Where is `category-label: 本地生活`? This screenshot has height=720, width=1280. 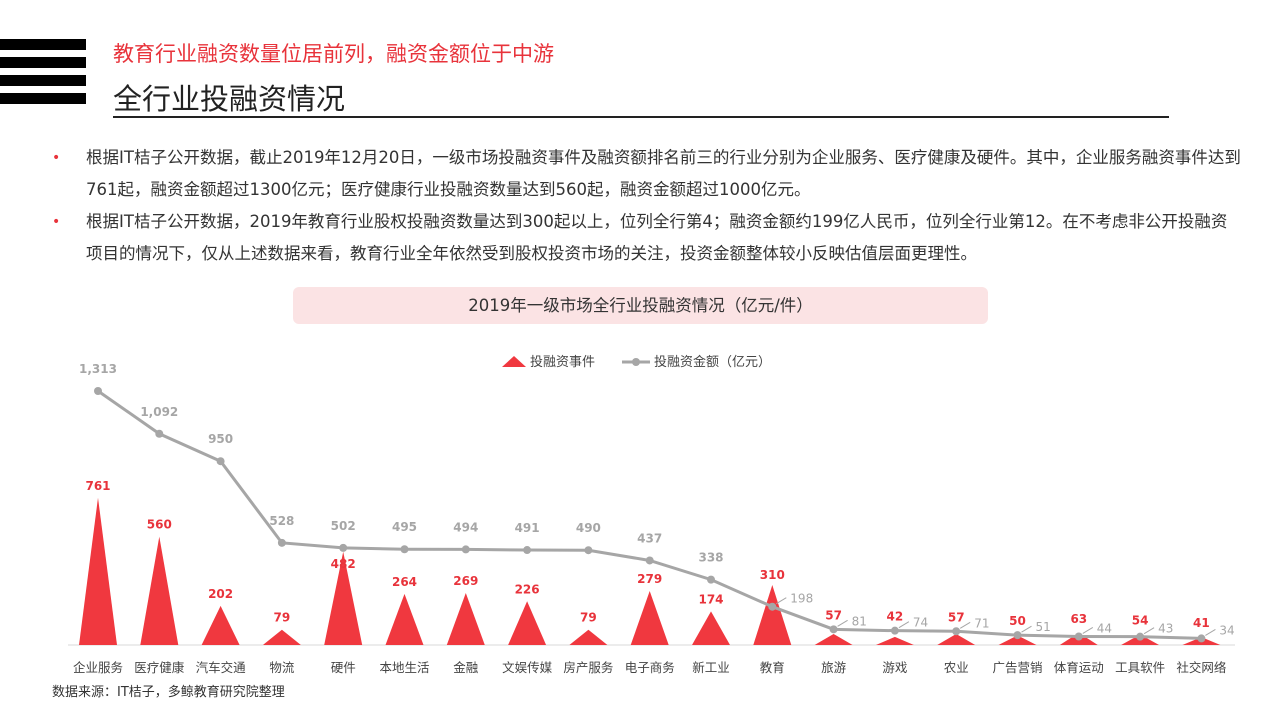
category-label: 本地生活 is located at coordinates (404, 667).